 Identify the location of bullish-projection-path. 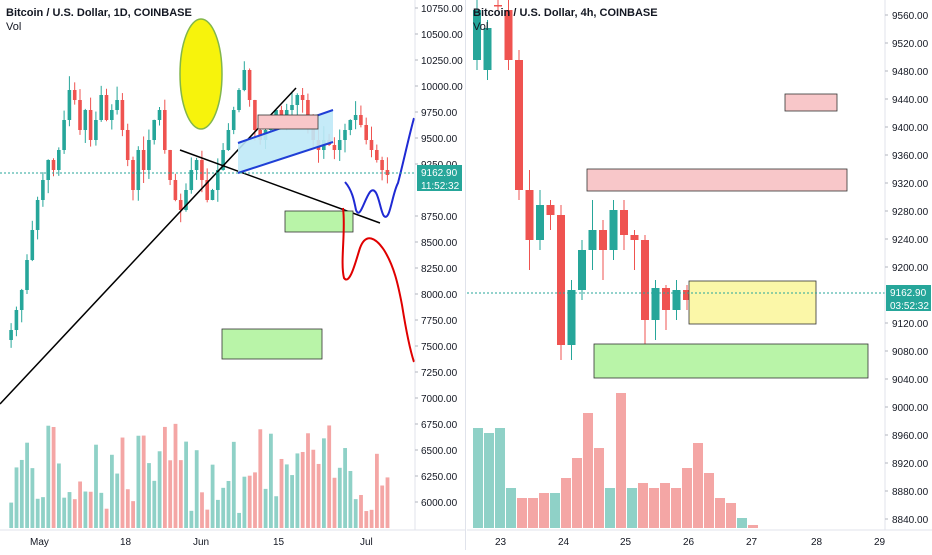
(379, 167).